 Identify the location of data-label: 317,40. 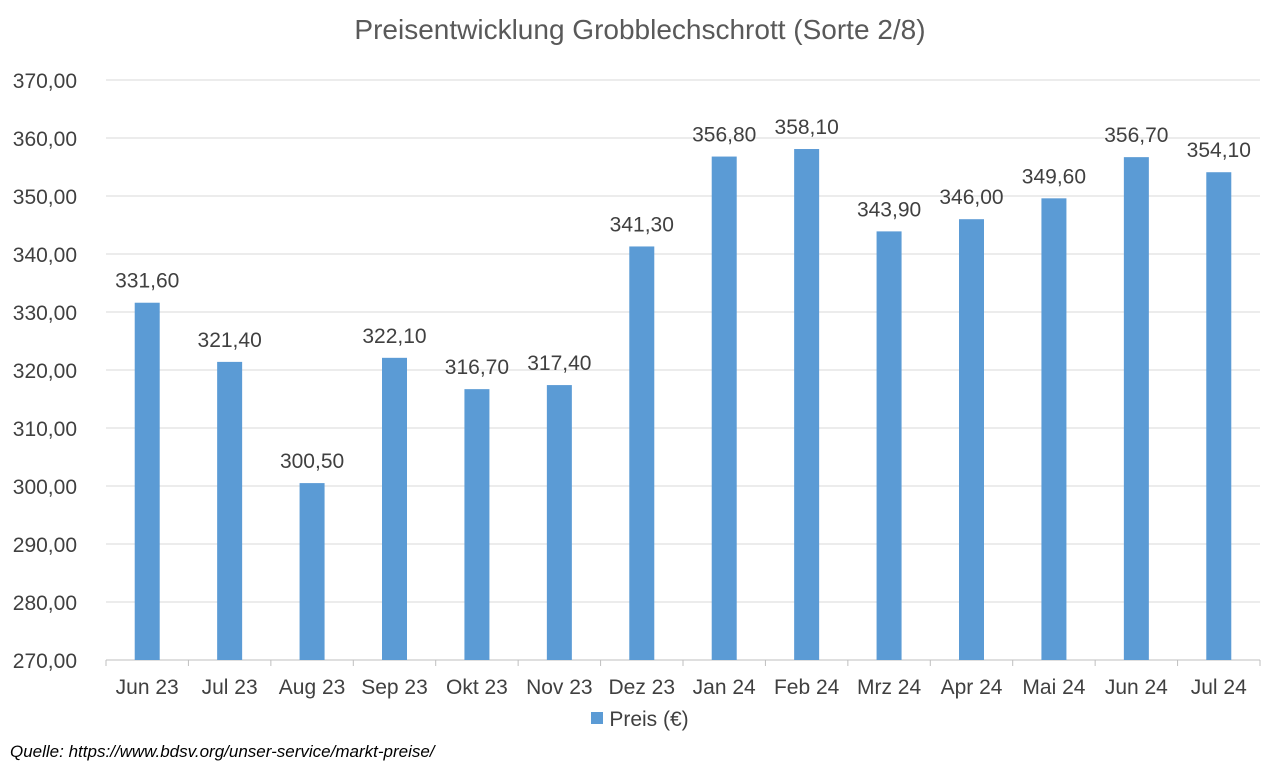
(559, 363).